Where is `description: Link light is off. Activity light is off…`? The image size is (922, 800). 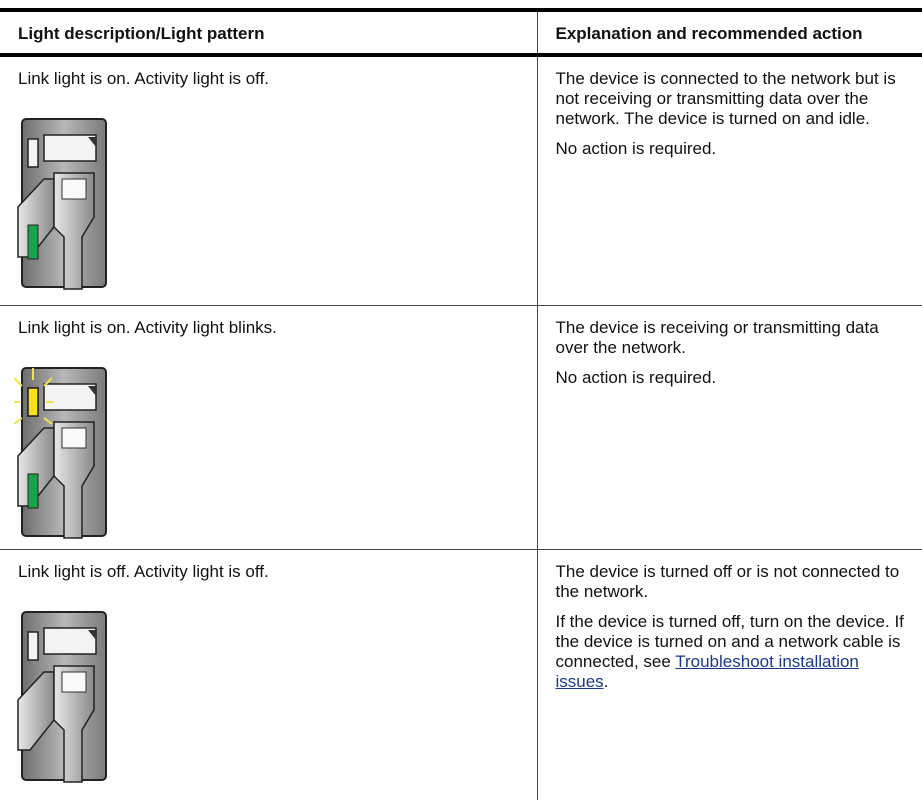 description: Link light is off. Activity light is off… is located at coordinates (269, 572).